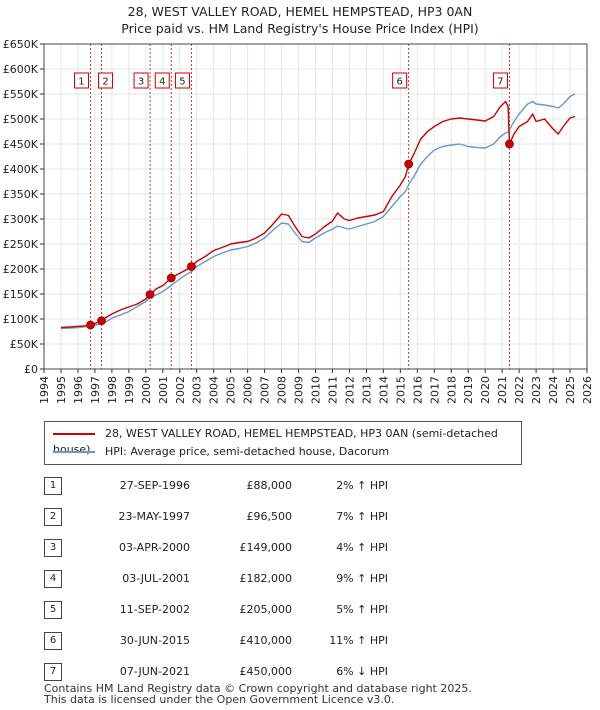 This screenshot has width=600, height=710. Describe the element at coordinates (154, 640) in the screenshot. I see `sale-date: 30-JUN-2015` at that location.